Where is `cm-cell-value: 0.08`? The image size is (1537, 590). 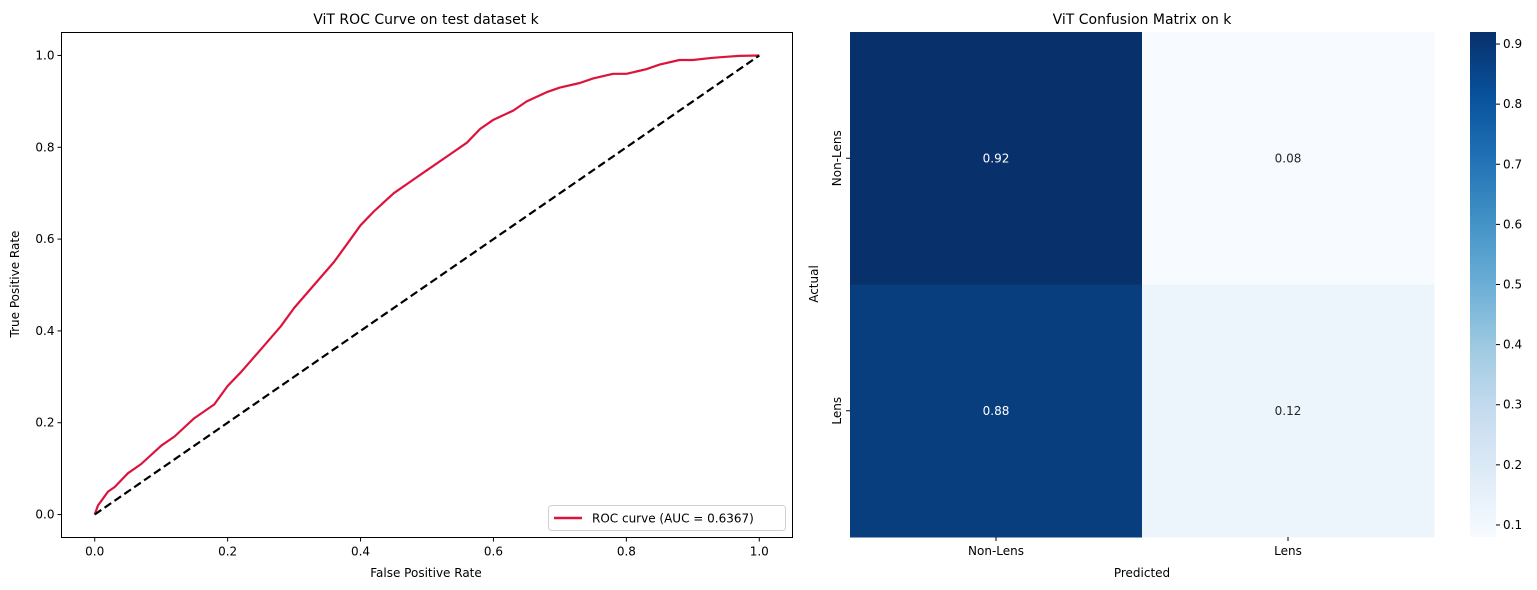 cm-cell-value: 0.08 is located at coordinates (1288, 158).